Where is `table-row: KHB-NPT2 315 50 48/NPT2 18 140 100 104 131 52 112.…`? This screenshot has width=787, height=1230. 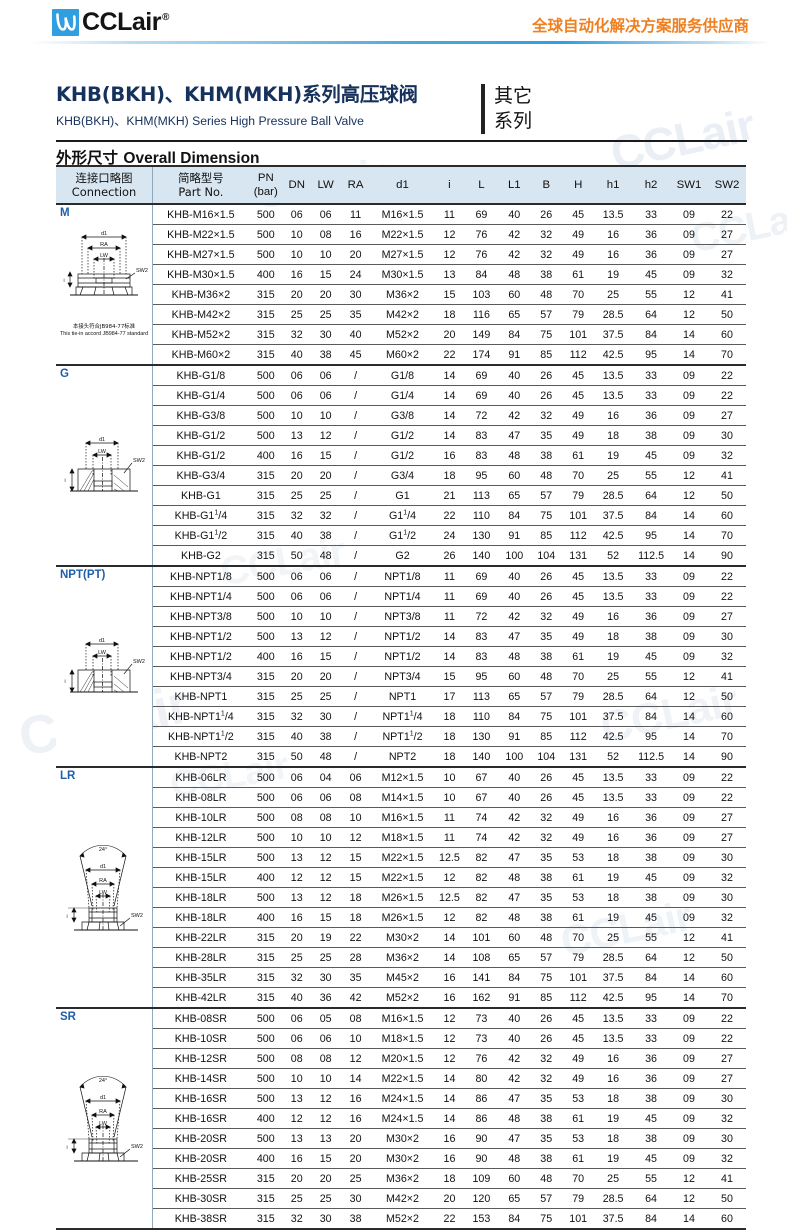
table-row: KHB-NPT2 315 50 48/NPT2 18 140 100 104 131 52 112.… is located at coordinates (401, 757).